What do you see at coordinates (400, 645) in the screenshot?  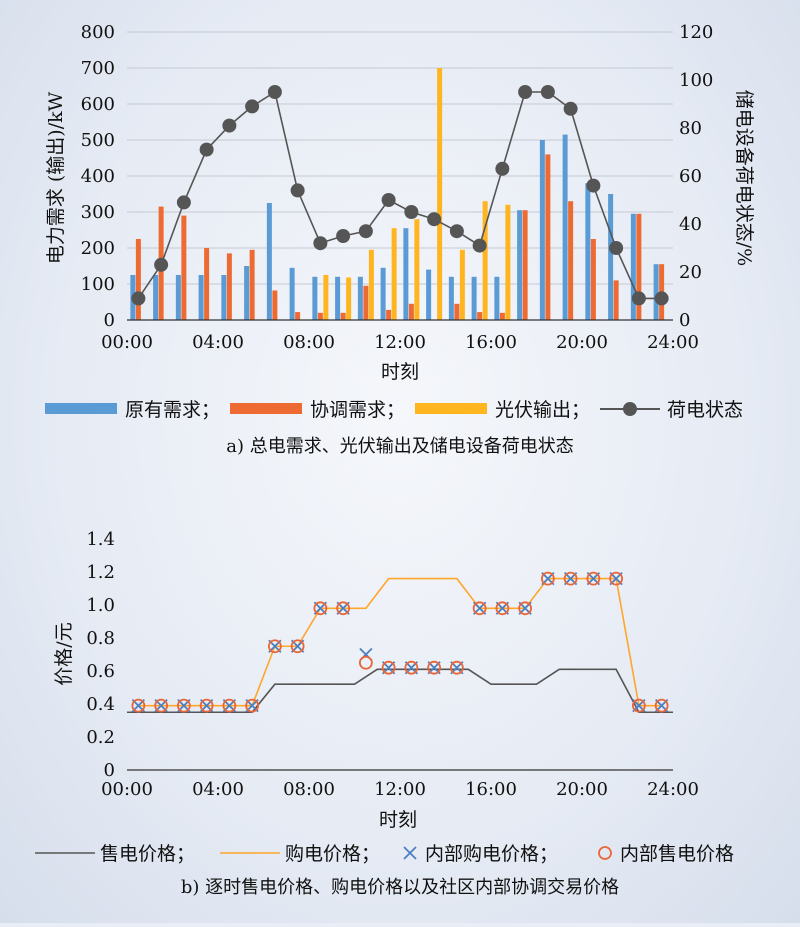 I see `chart-b-lines` at bounding box center [400, 645].